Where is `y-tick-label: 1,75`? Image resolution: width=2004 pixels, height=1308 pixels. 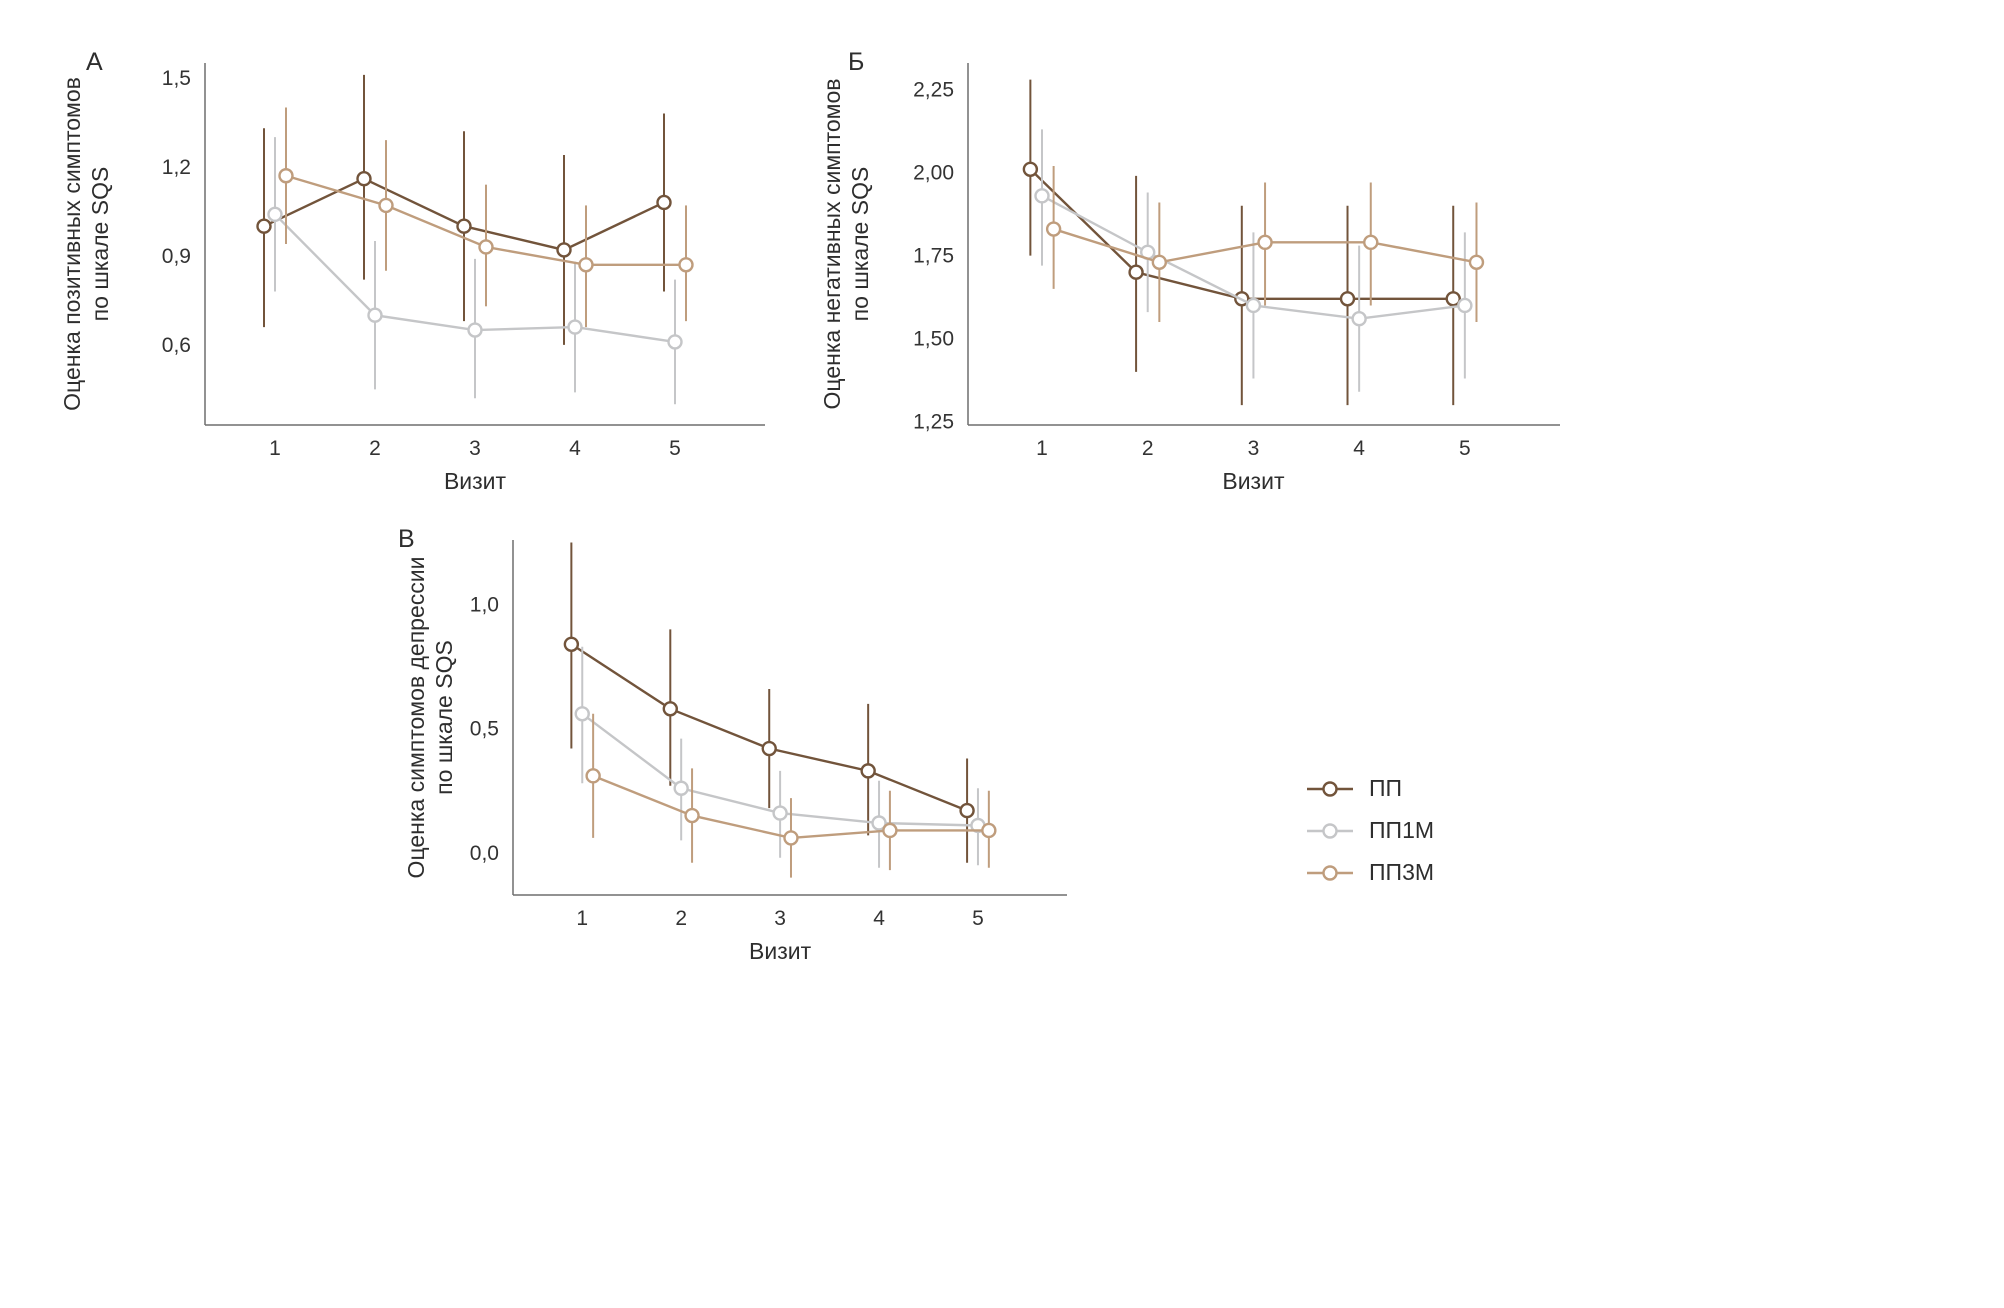
y-tick-label: 1,75 is located at coordinates (933, 256).